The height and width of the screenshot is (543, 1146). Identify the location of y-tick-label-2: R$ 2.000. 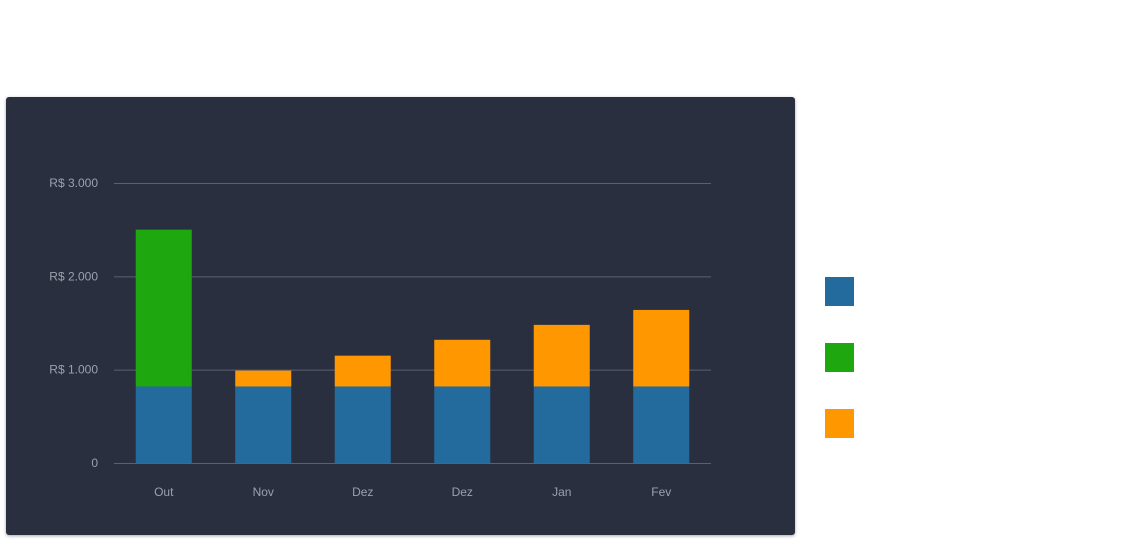
(73, 276).